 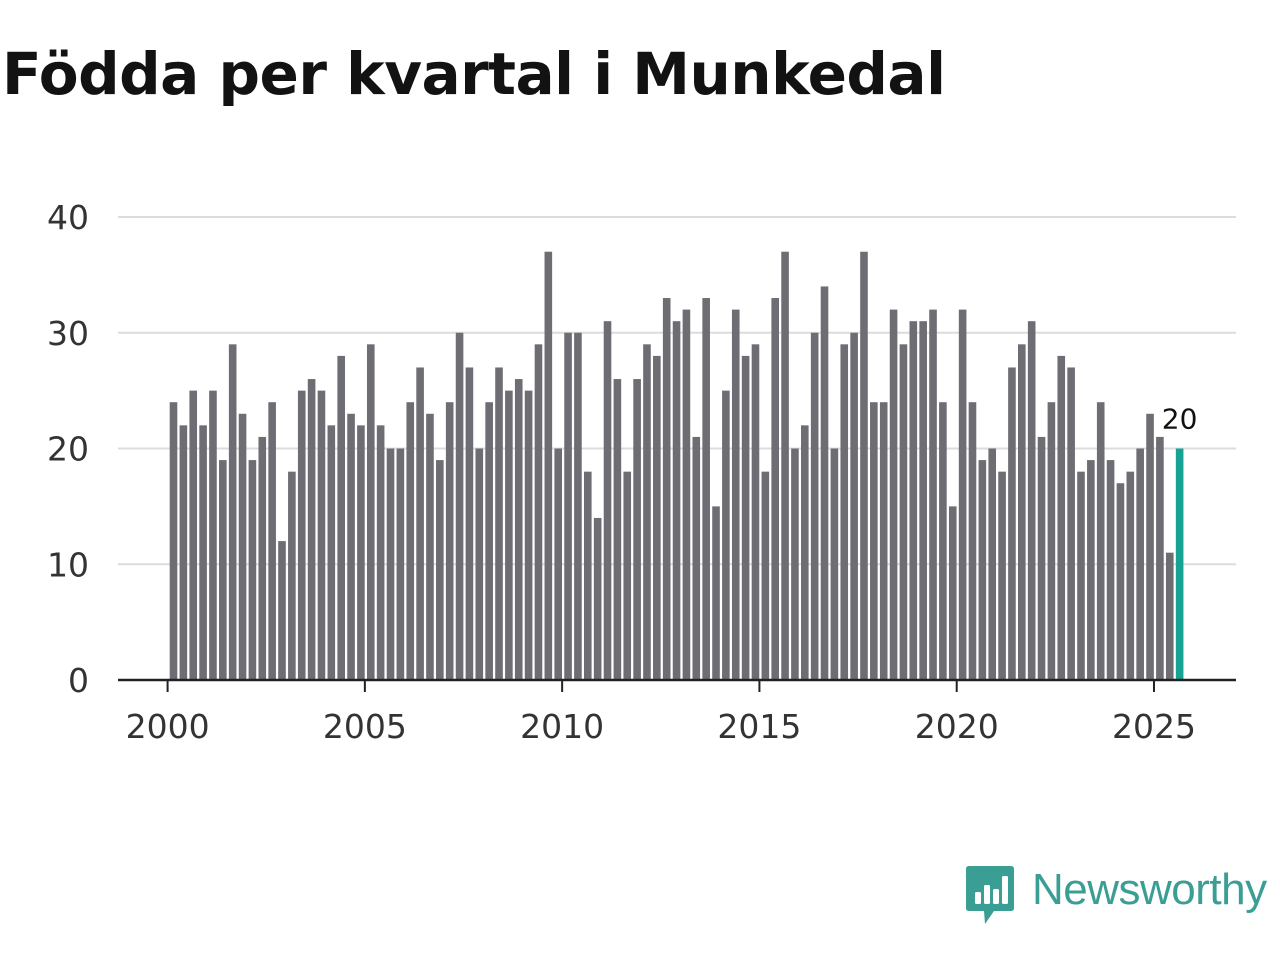 What do you see at coordinates (168, 726) in the screenshot?
I see `x-tick-label: 2000` at bounding box center [168, 726].